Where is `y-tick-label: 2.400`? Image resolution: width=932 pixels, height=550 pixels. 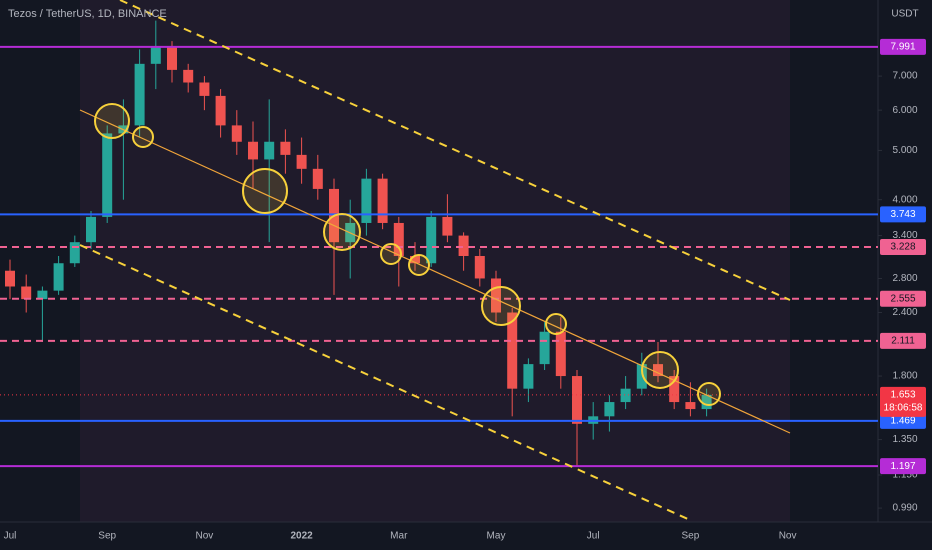 y-tick-label: 2.400 is located at coordinates (904, 312).